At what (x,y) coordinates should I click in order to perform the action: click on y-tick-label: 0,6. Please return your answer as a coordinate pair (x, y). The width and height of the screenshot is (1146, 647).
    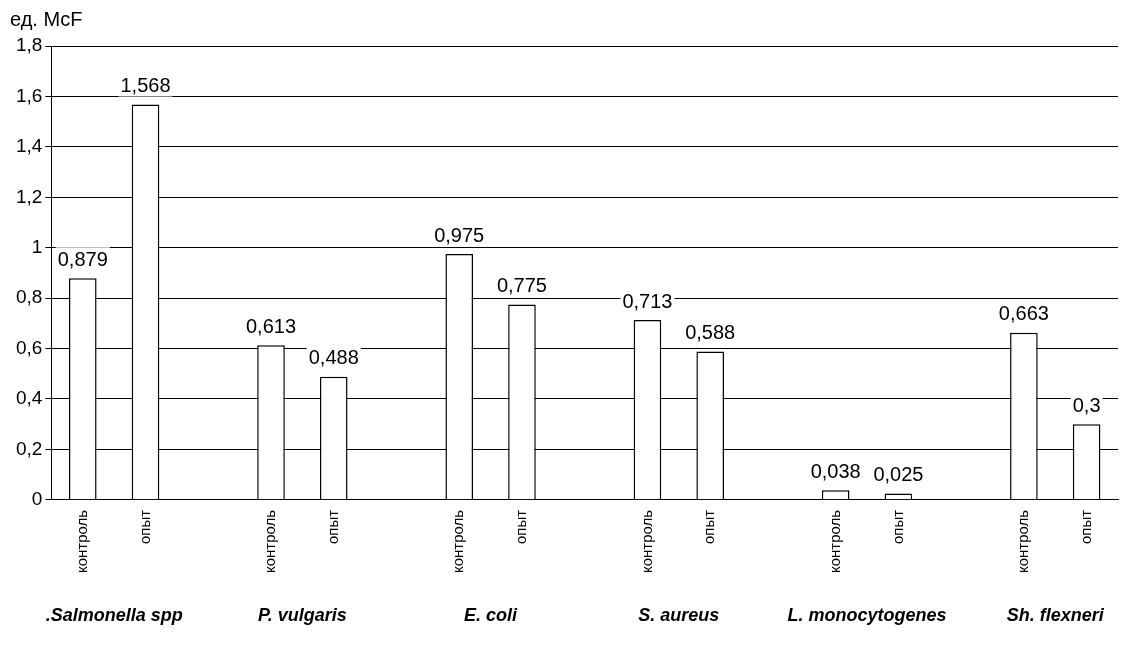
    Looking at the image, I should click on (29, 347).